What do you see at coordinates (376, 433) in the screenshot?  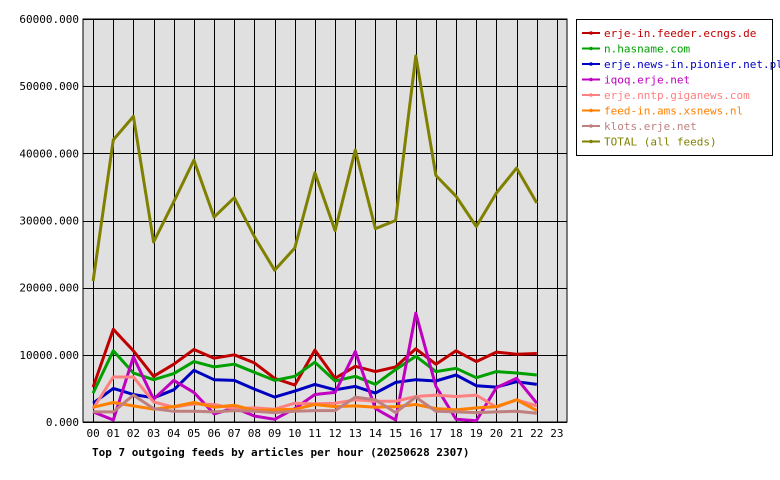 I see `x-tick-label: 14` at bounding box center [376, 433].